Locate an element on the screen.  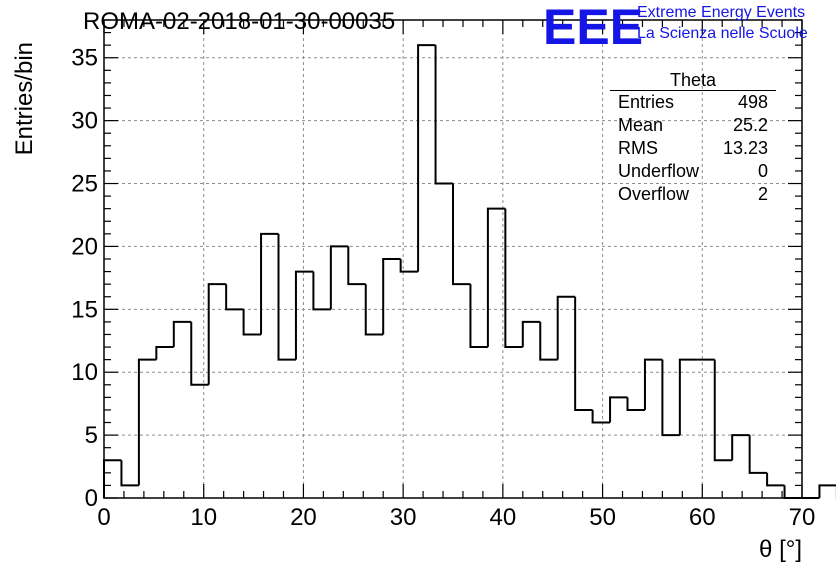
run-title: ROMA-02-2018-01-30-00035 is located at coordinates (239, 21).